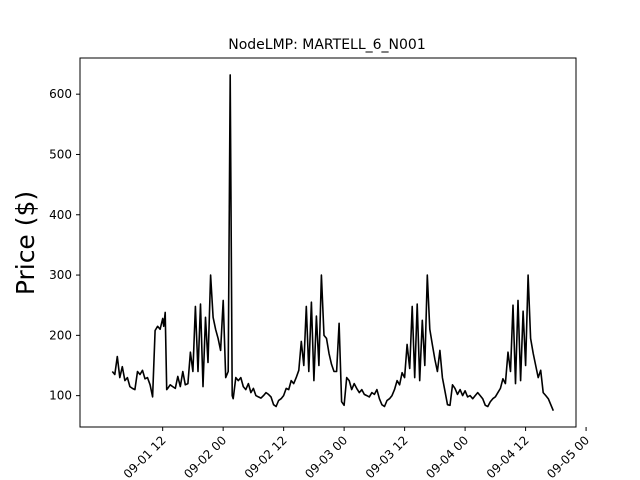 This screenshot has height=480, width=640. Describe the element at coordinates (145, 456) in the screenshot. I see `x-tick-label: 09-01 12` at that location.